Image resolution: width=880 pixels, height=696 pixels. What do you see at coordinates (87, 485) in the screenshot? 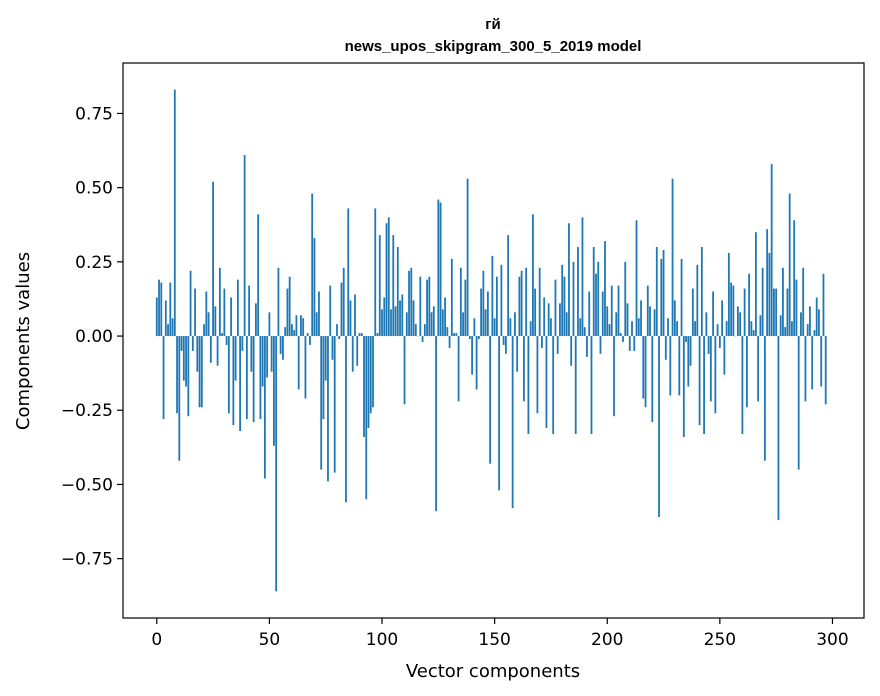
I see `y-tick-label: −0.50` at bounding box center [87, 485].